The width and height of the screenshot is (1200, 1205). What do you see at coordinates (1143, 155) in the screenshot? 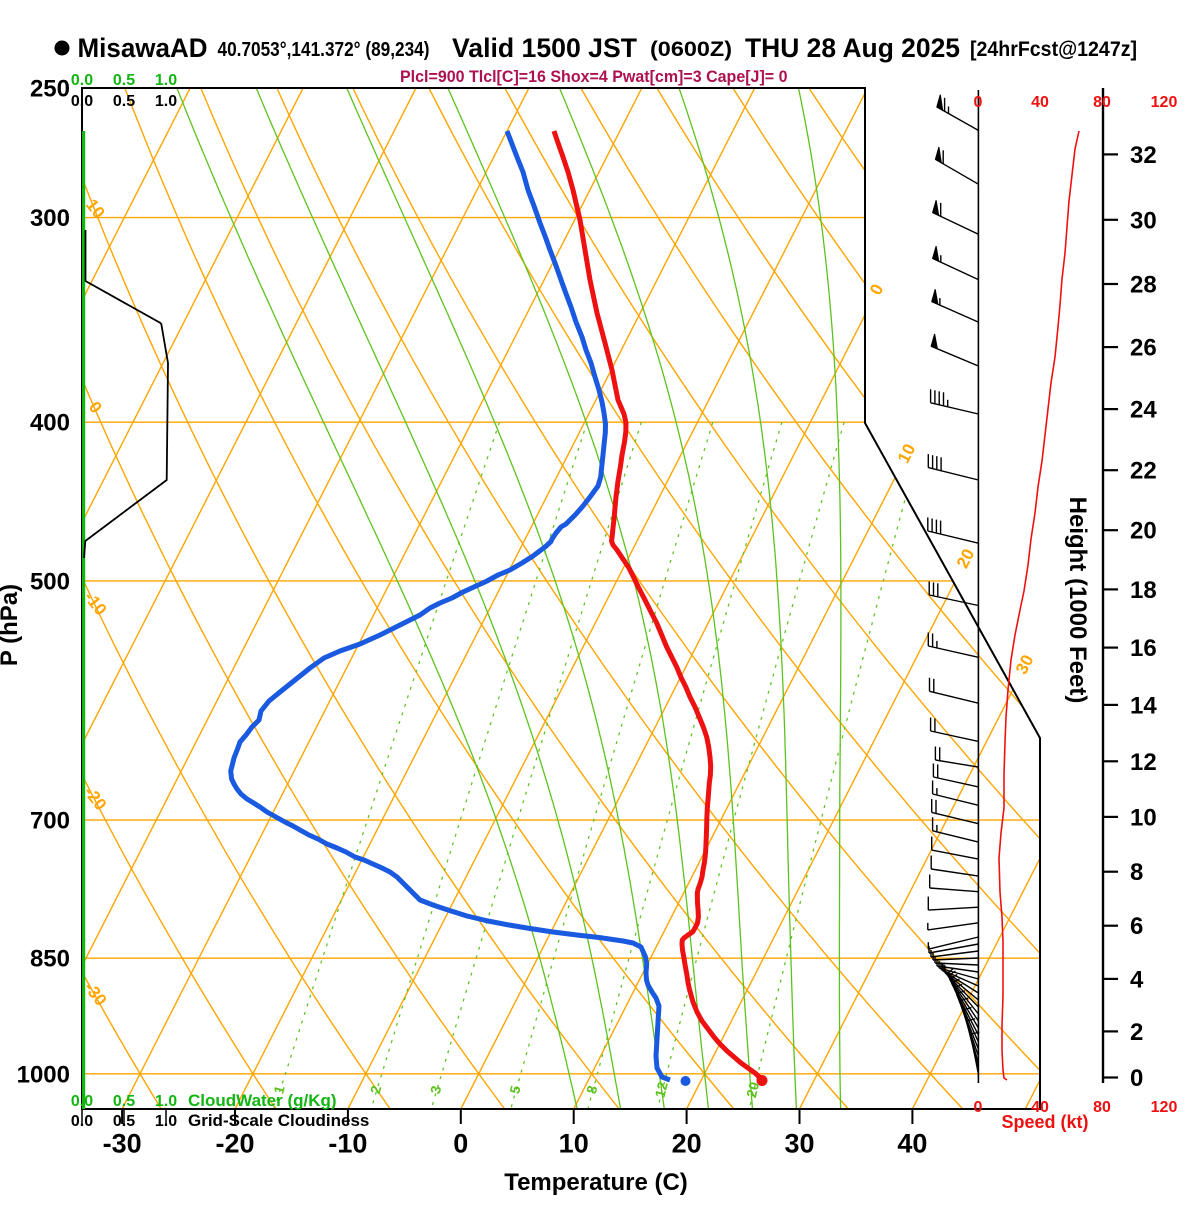
I see `svg-text: 32` at bounding box center [1143, 155].